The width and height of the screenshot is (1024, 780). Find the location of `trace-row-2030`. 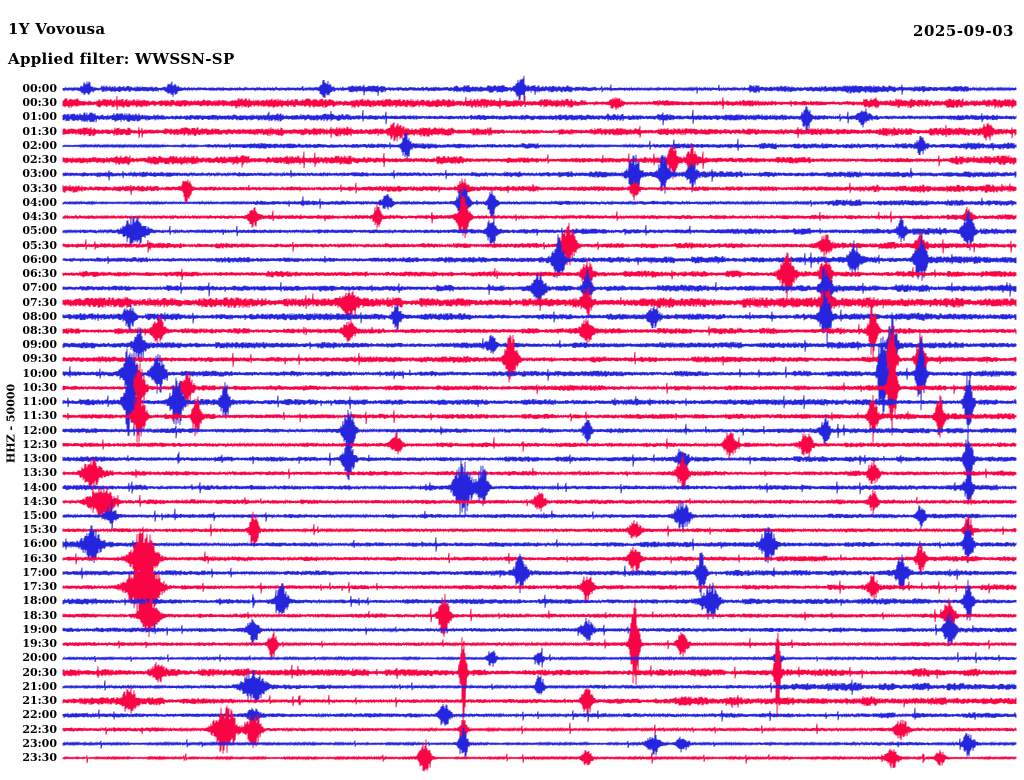

trace-row-2030 is located at coordinates (539, 679).